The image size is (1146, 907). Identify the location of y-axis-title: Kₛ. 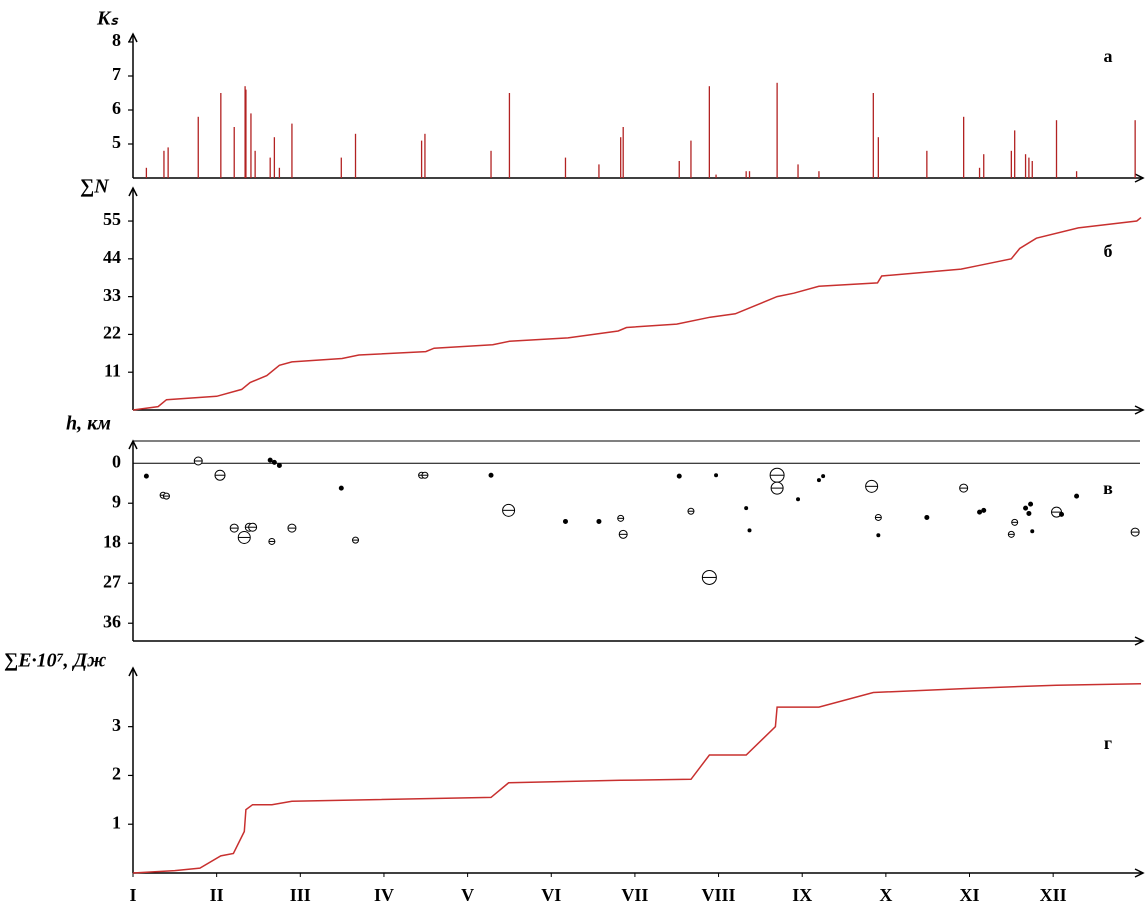
(107, 19).